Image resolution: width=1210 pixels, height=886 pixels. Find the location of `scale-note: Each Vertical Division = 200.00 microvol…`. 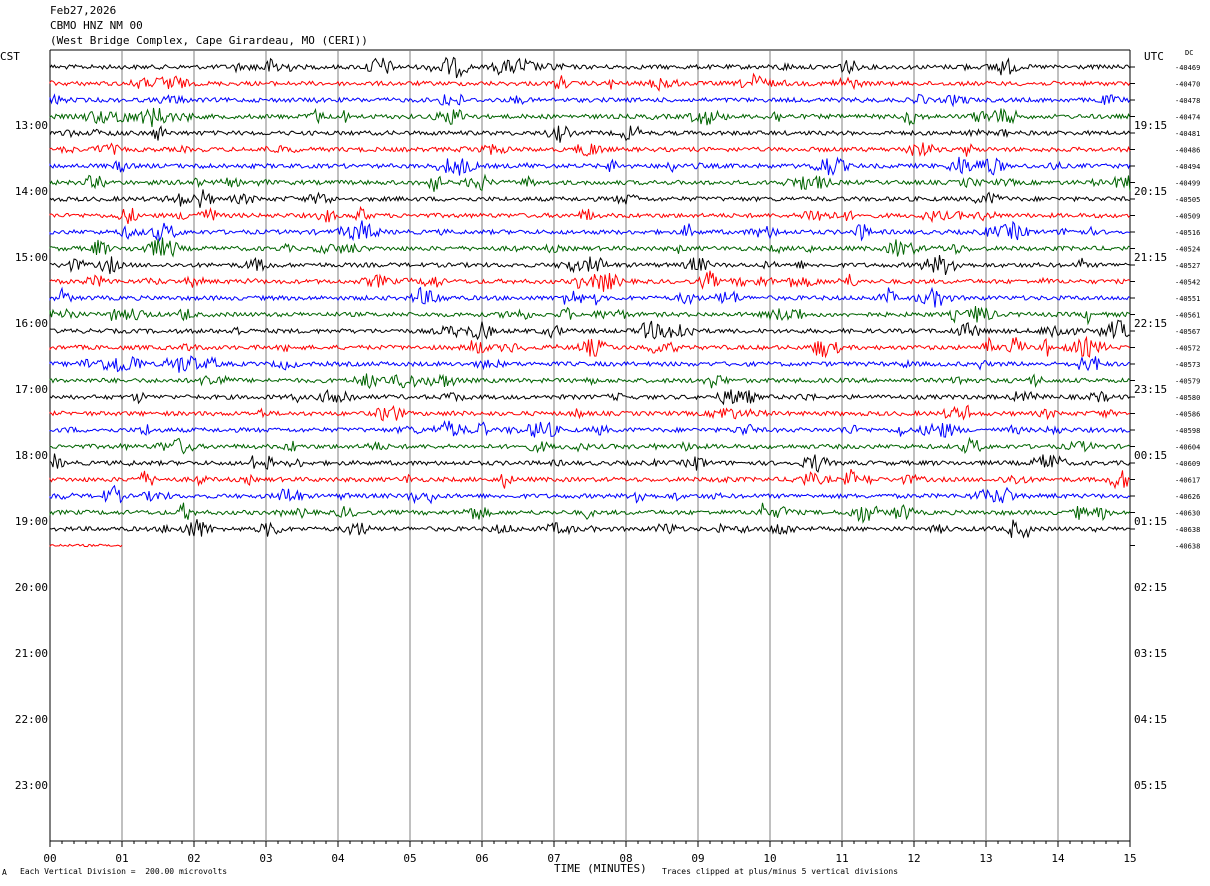

scale-note: Each Vertical Division = 200.00 microvol… is located at coordinates (124, 871).